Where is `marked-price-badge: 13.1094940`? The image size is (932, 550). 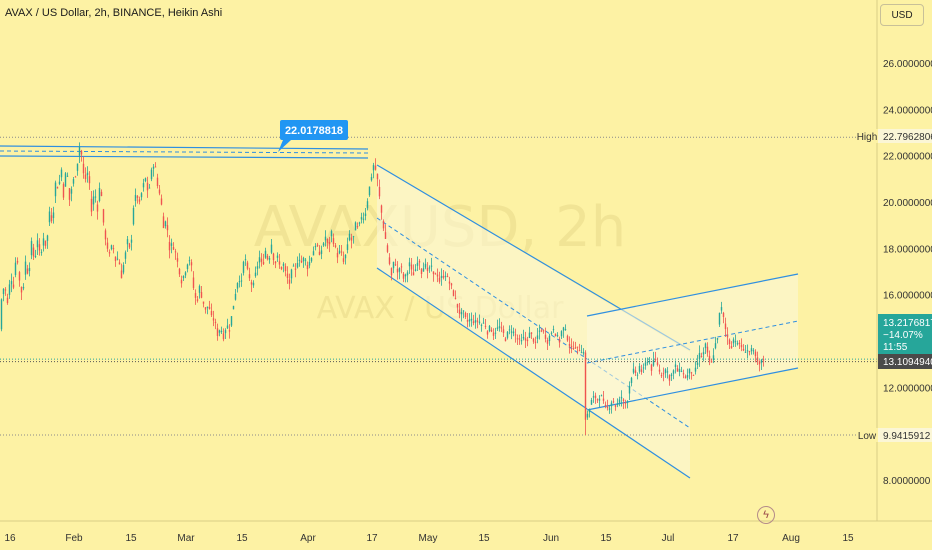
marked-price-badge: 13.1094940 is located at coordinates (905, 361).